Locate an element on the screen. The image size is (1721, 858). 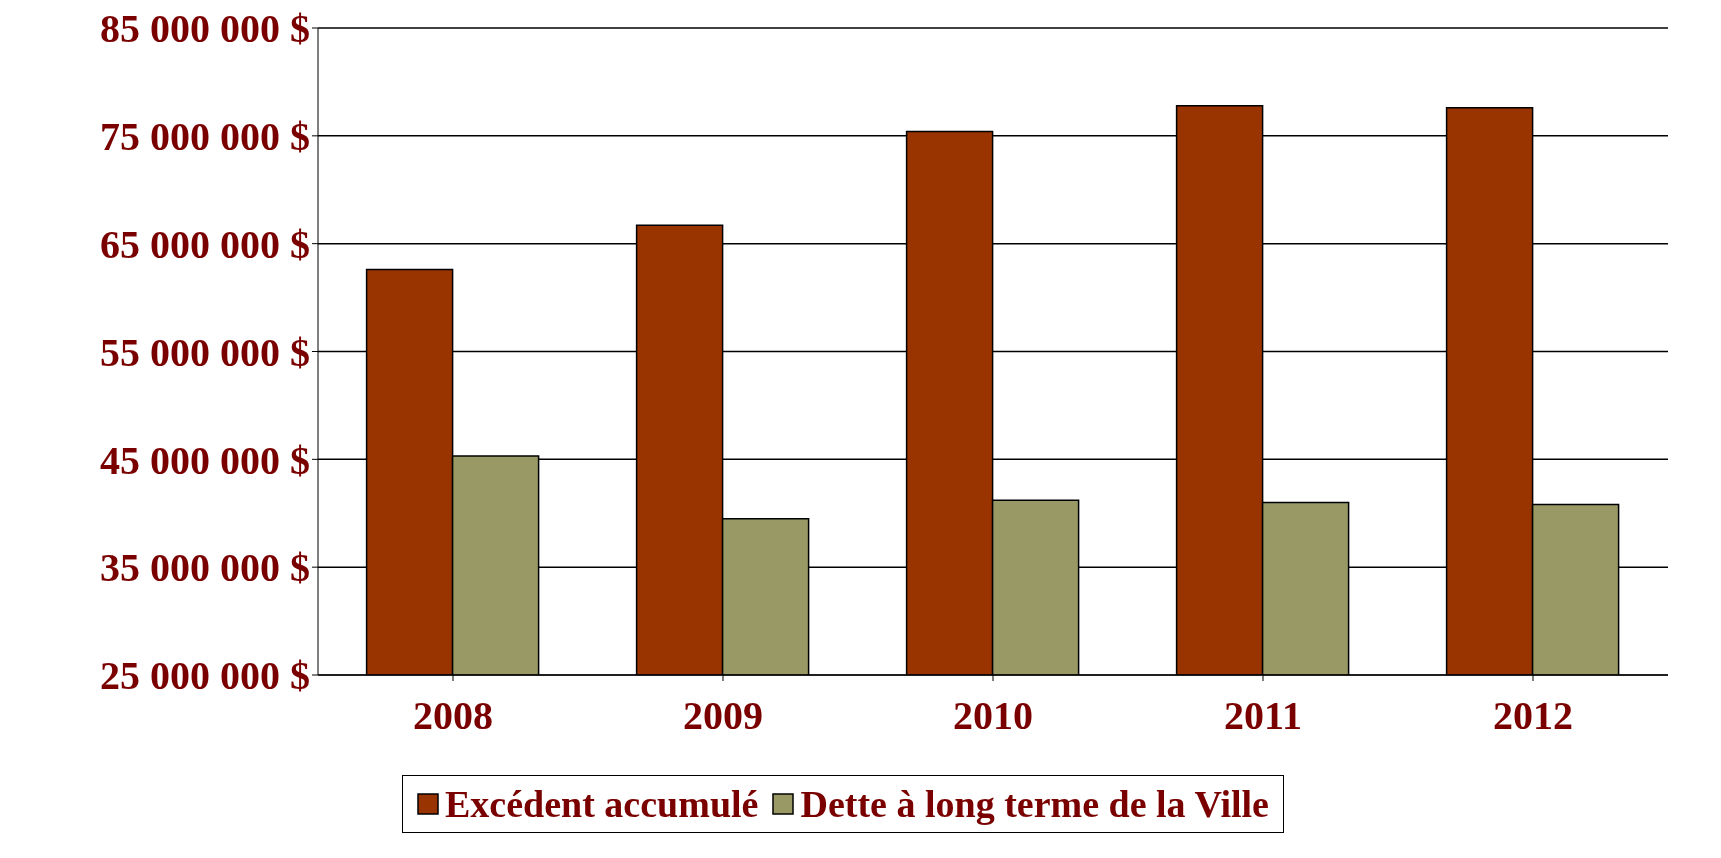
y-tick-label: 45 000 000 $ is located at coordinates (205, 460).